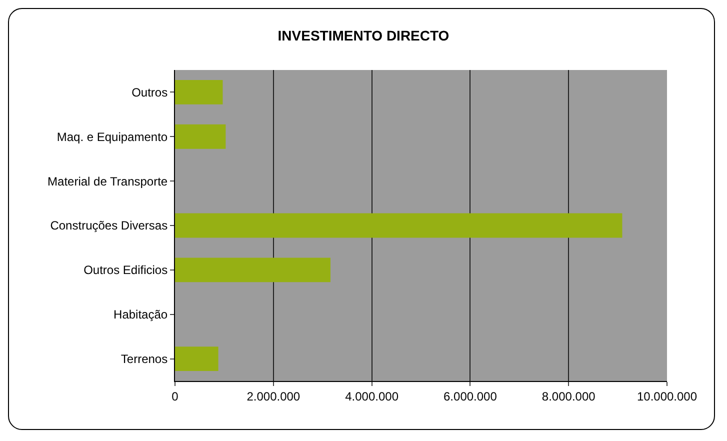  I want to click on y-tick-label: Maq. e Equipamento, so click(112, 137).